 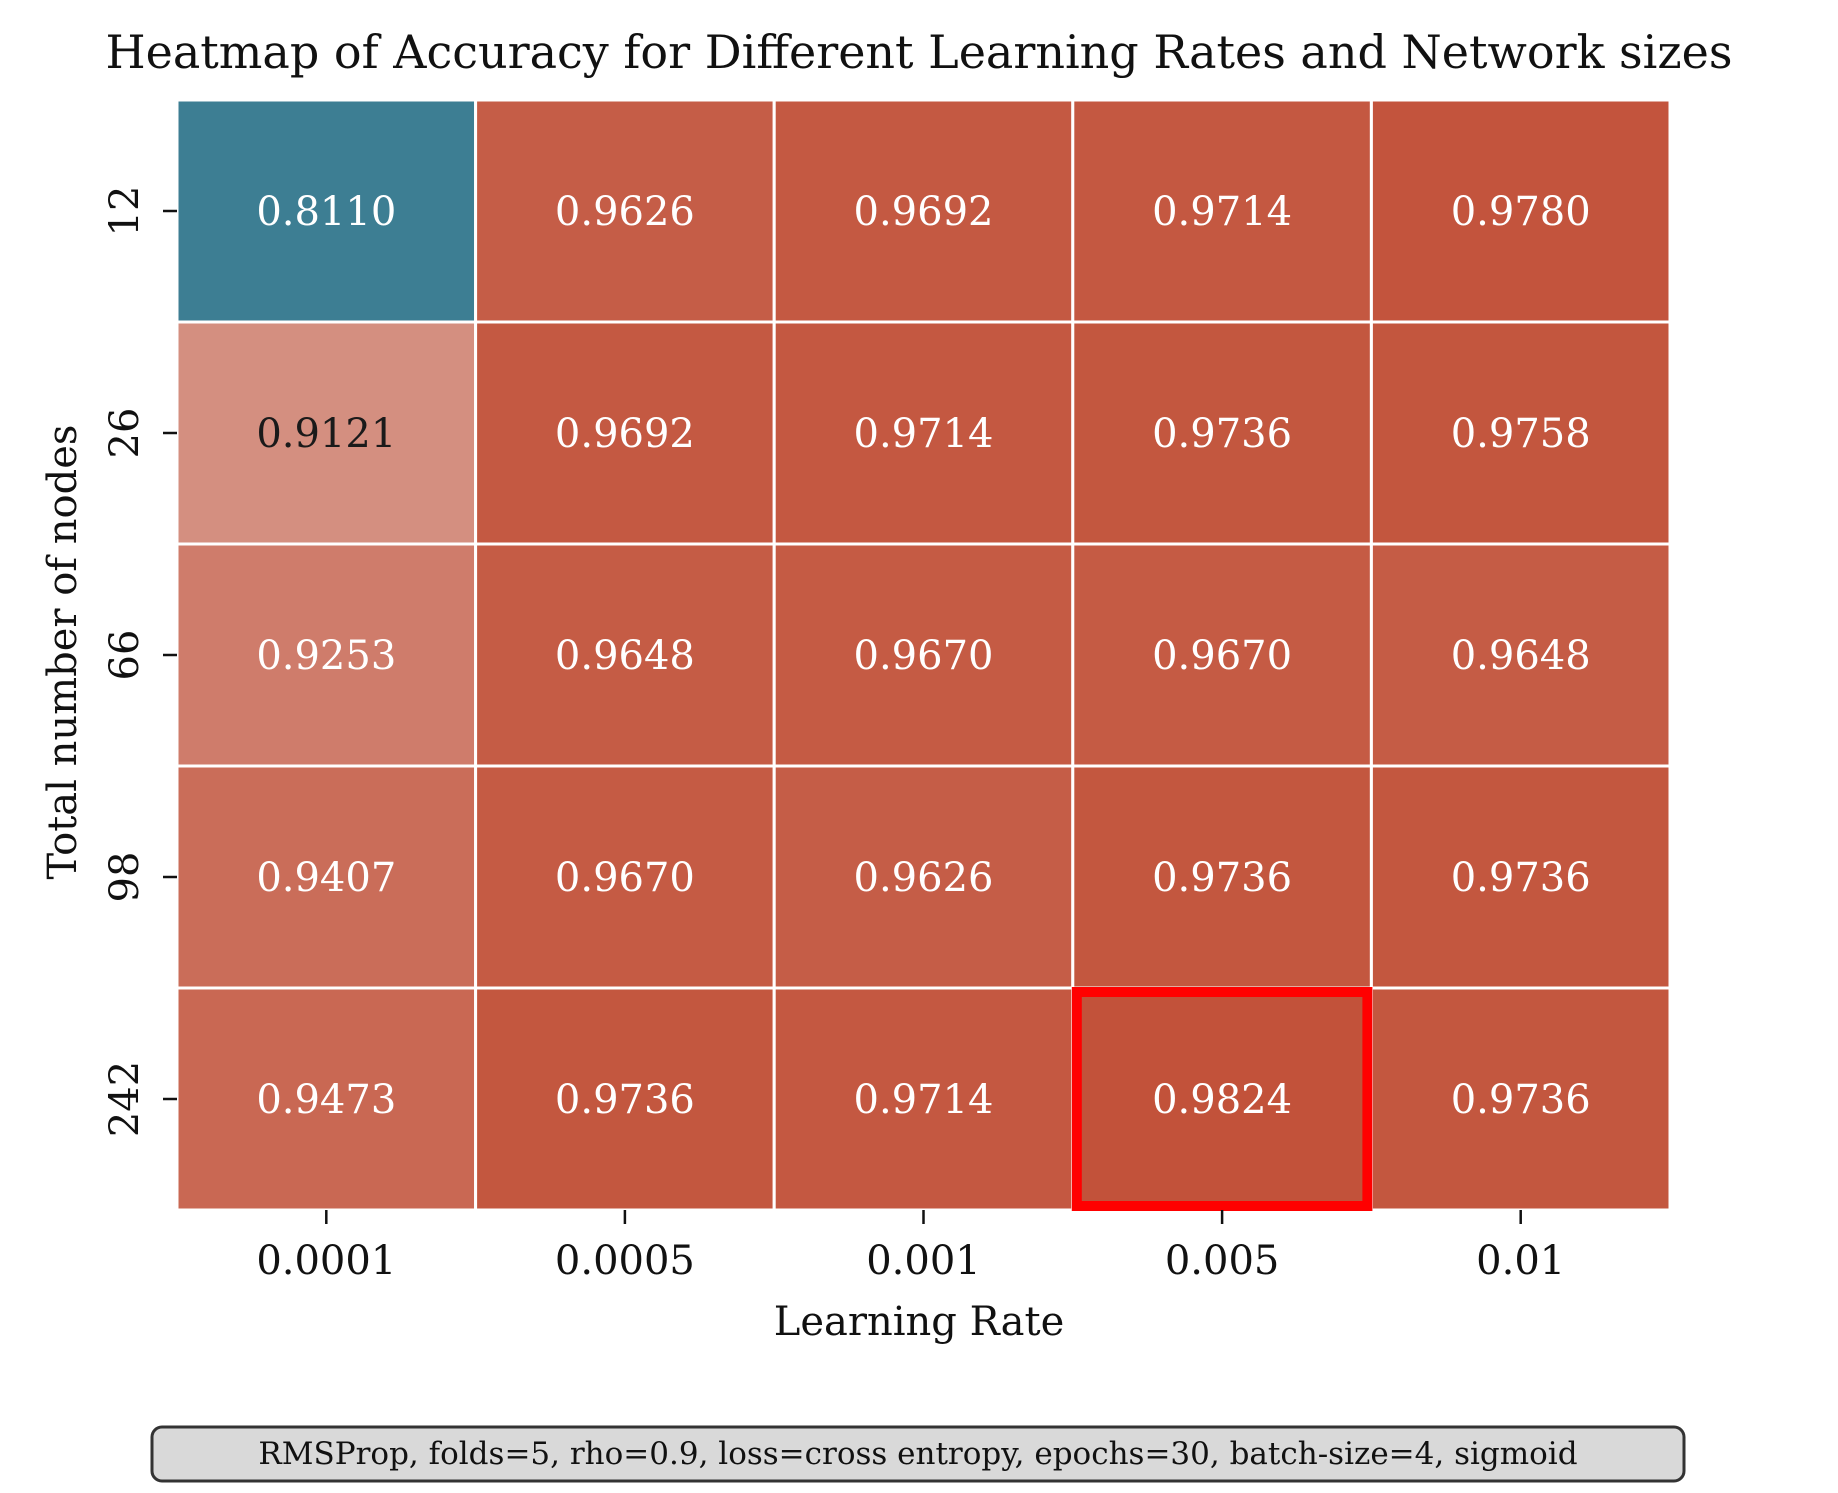 I want to click on heatmap-cell-r0-c3, so click(x=1222, y=211).